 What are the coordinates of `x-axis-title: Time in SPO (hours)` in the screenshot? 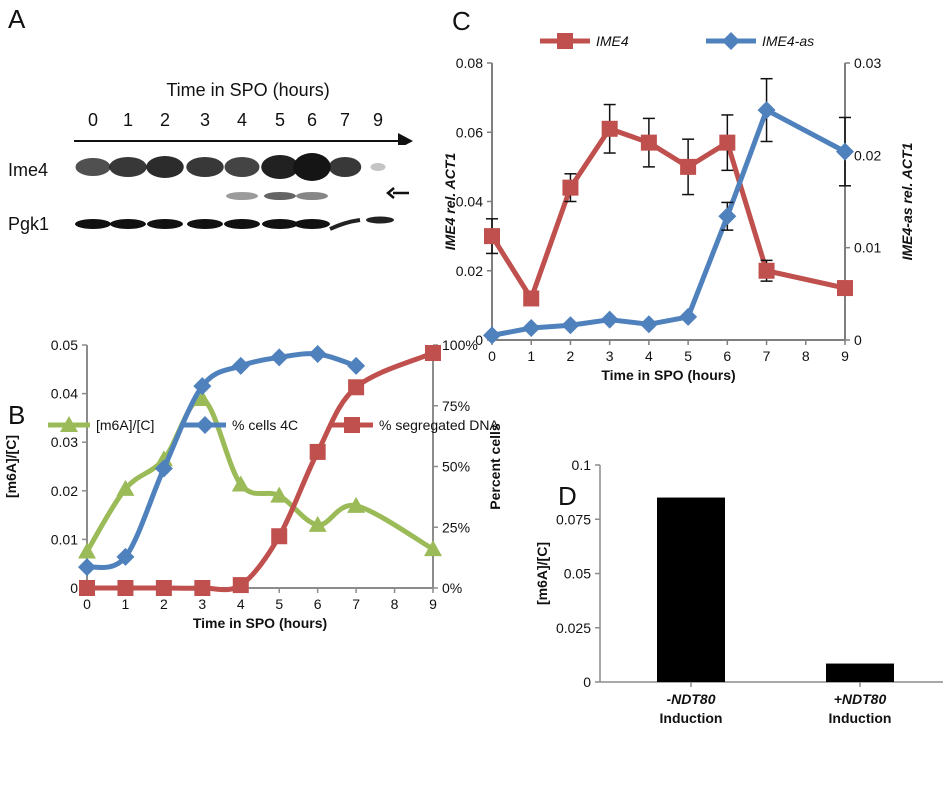 It's located at (668, 375).